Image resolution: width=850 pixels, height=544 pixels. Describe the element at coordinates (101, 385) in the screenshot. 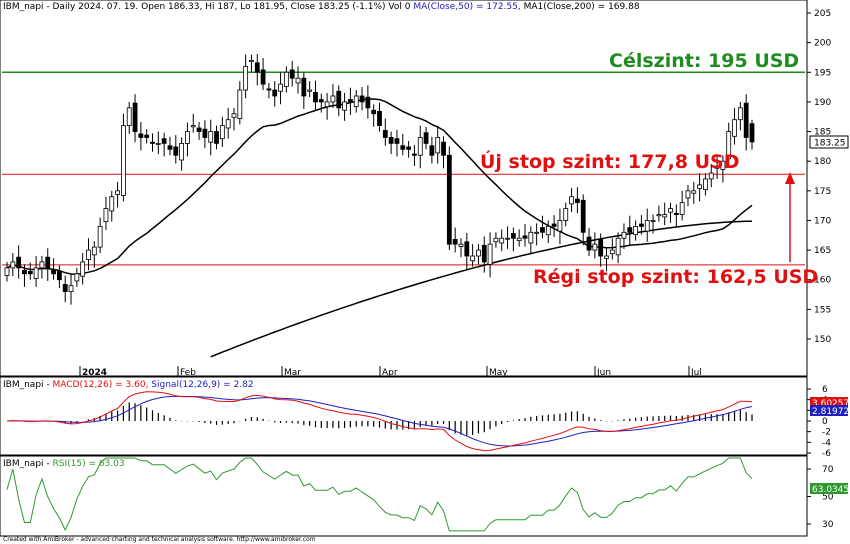

I see `macd-header-macd: MACD(12,26) = 3.60,` at that location.